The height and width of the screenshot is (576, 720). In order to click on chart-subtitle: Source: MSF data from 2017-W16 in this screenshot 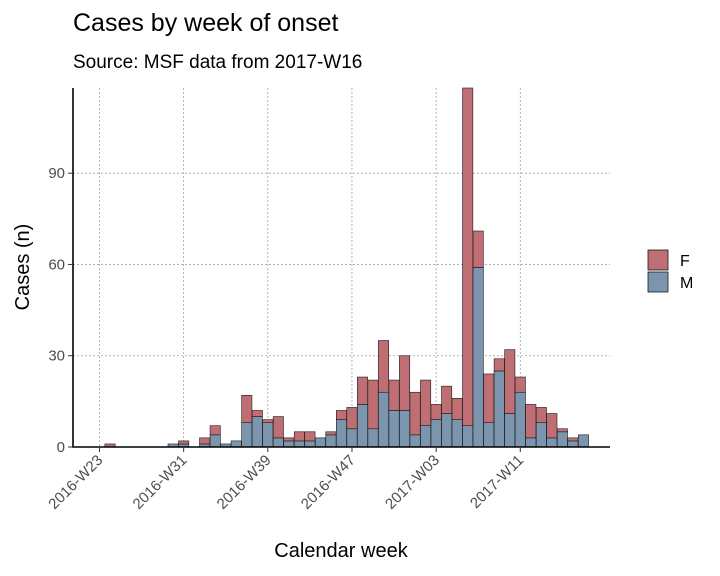, I will do `click(217, 62)`.